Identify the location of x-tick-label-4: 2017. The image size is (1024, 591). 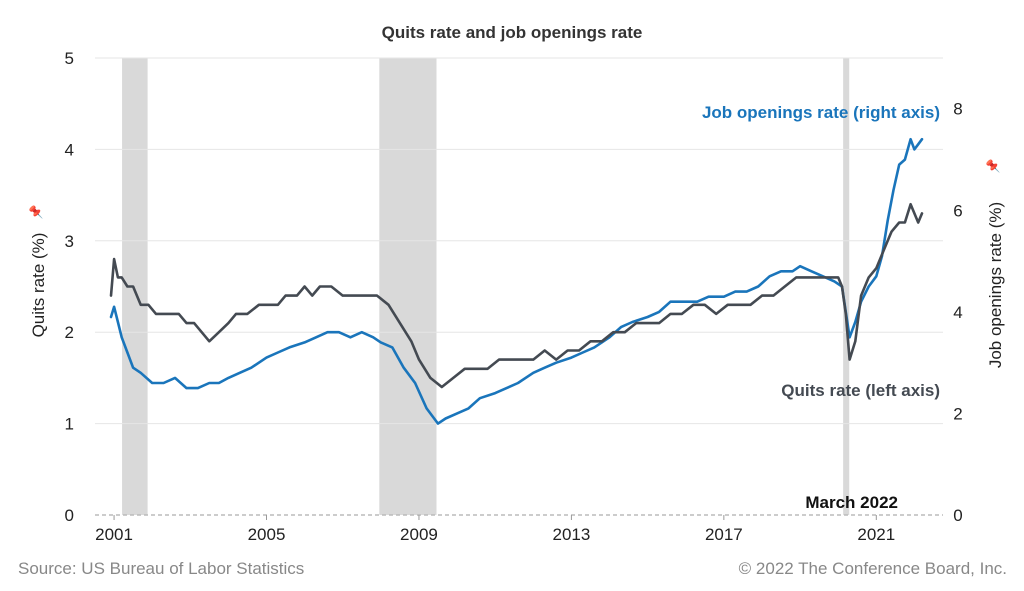
(724, 534).